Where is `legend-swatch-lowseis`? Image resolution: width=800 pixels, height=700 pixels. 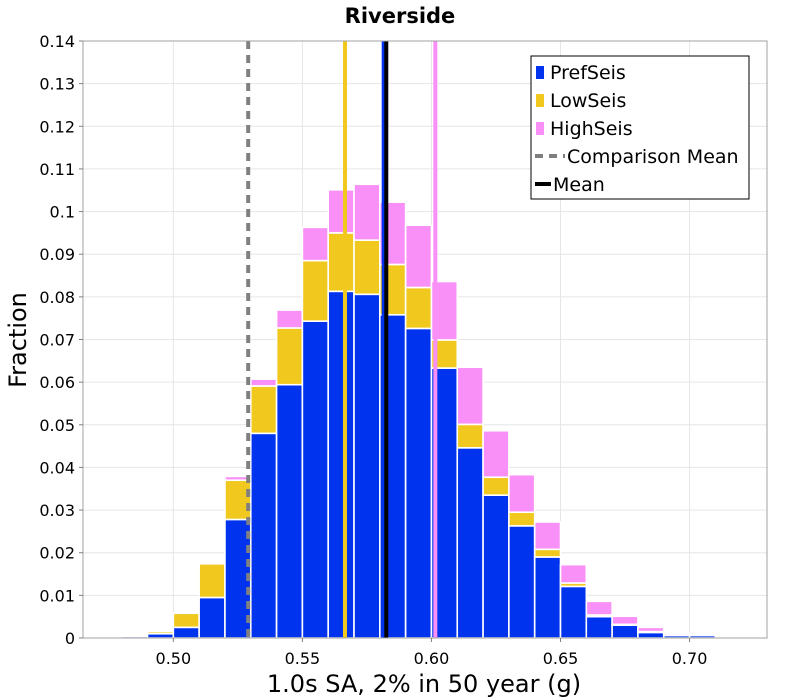
legend-swatch-lowseis is located at coordinates (540, 100).